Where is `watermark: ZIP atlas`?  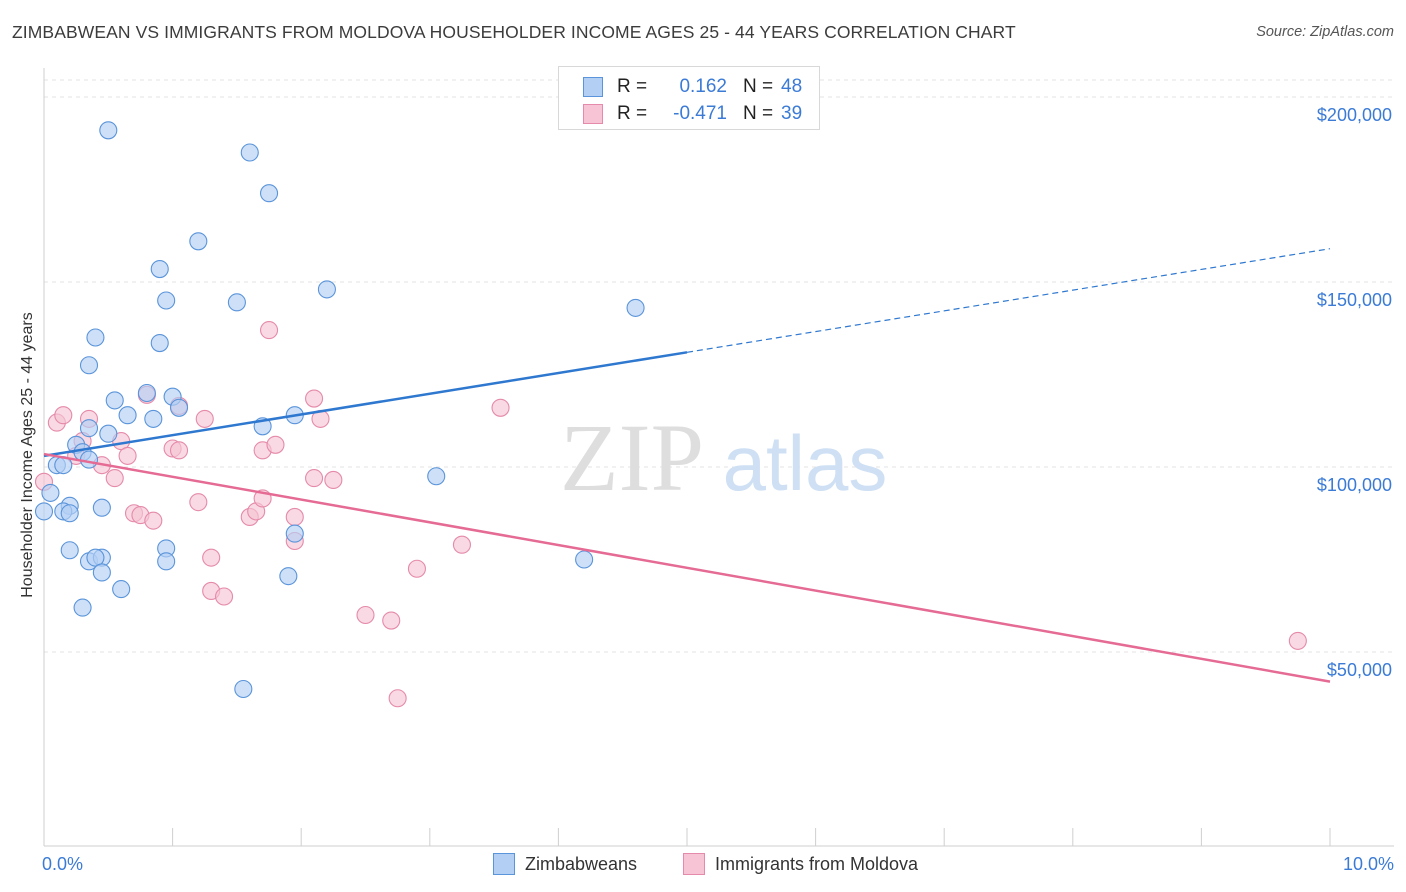
watermark: ZIP atlas is located at coordinates (723, 457).